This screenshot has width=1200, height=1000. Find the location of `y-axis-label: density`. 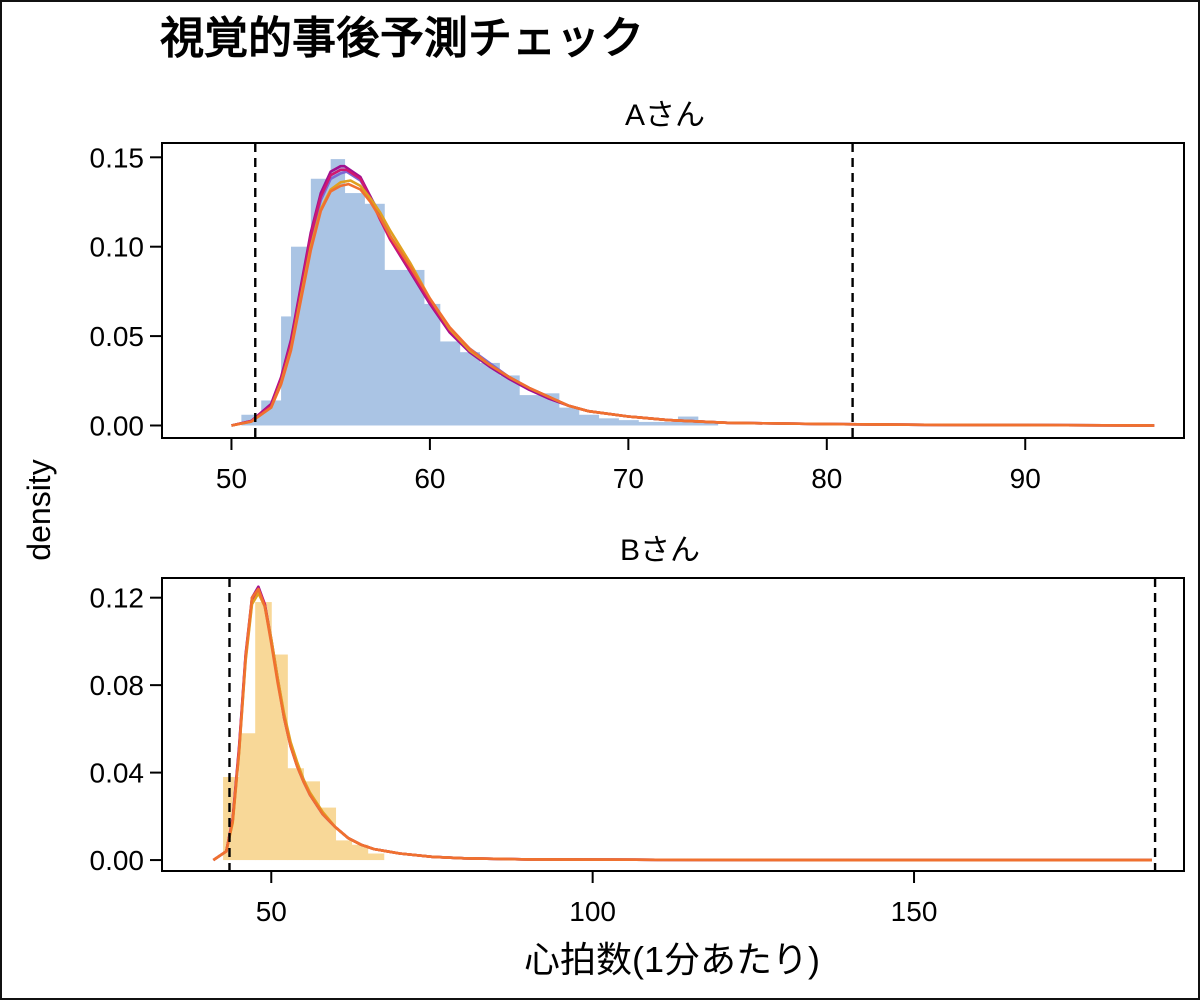

y-axis-label: density is located at coordinates (39, 509).